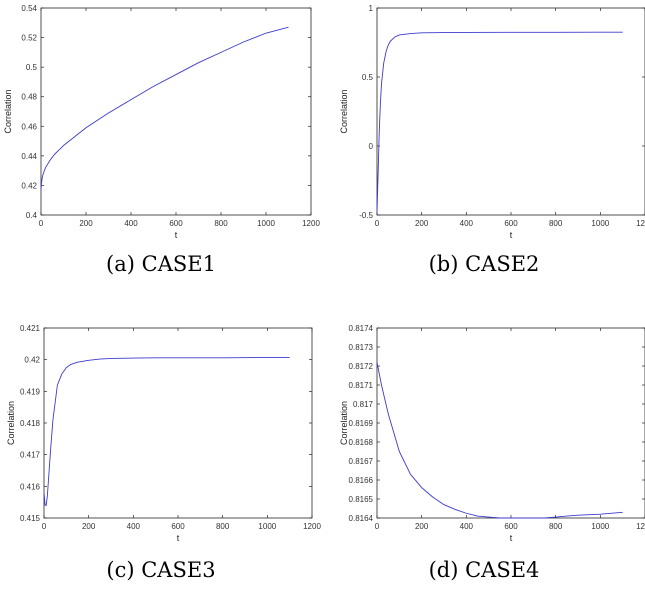  I want to click on y-tick-label: 0, so click(371, 146).